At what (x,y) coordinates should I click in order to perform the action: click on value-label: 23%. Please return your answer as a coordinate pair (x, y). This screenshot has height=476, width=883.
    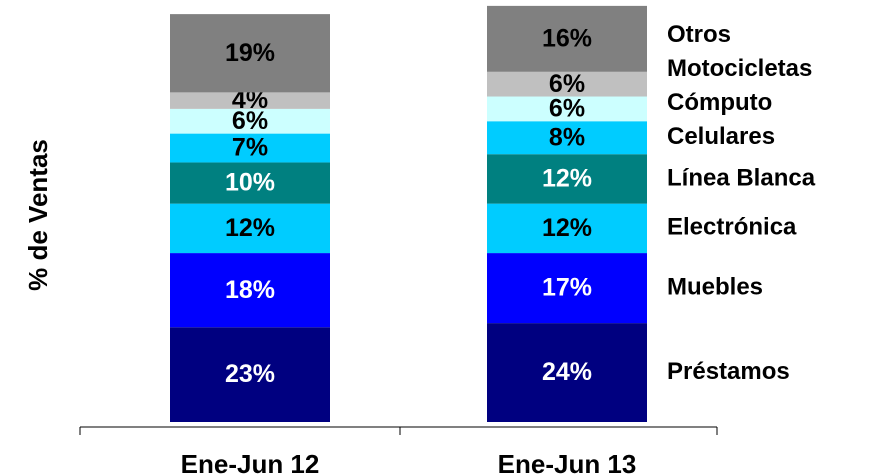
    Looking at the image, I should click on (250, 374).